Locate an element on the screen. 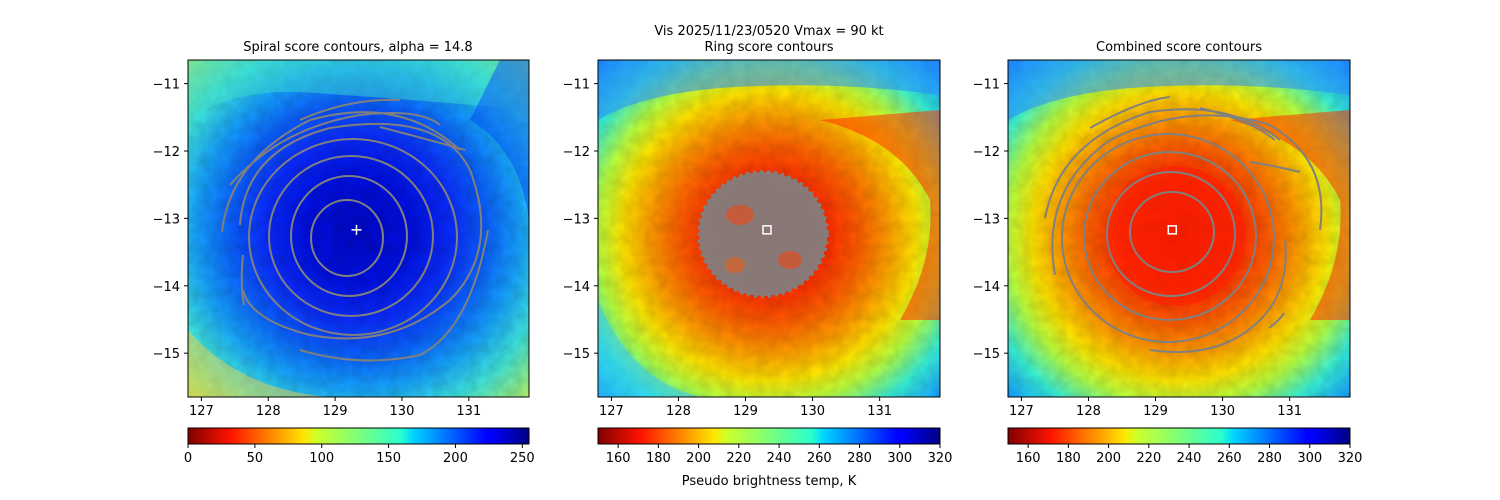 Image resolution: width=1500 pixels, height=500 pixels. colorbar-label: Pseudo brightness temp, K is located at coordinates (769, 481).